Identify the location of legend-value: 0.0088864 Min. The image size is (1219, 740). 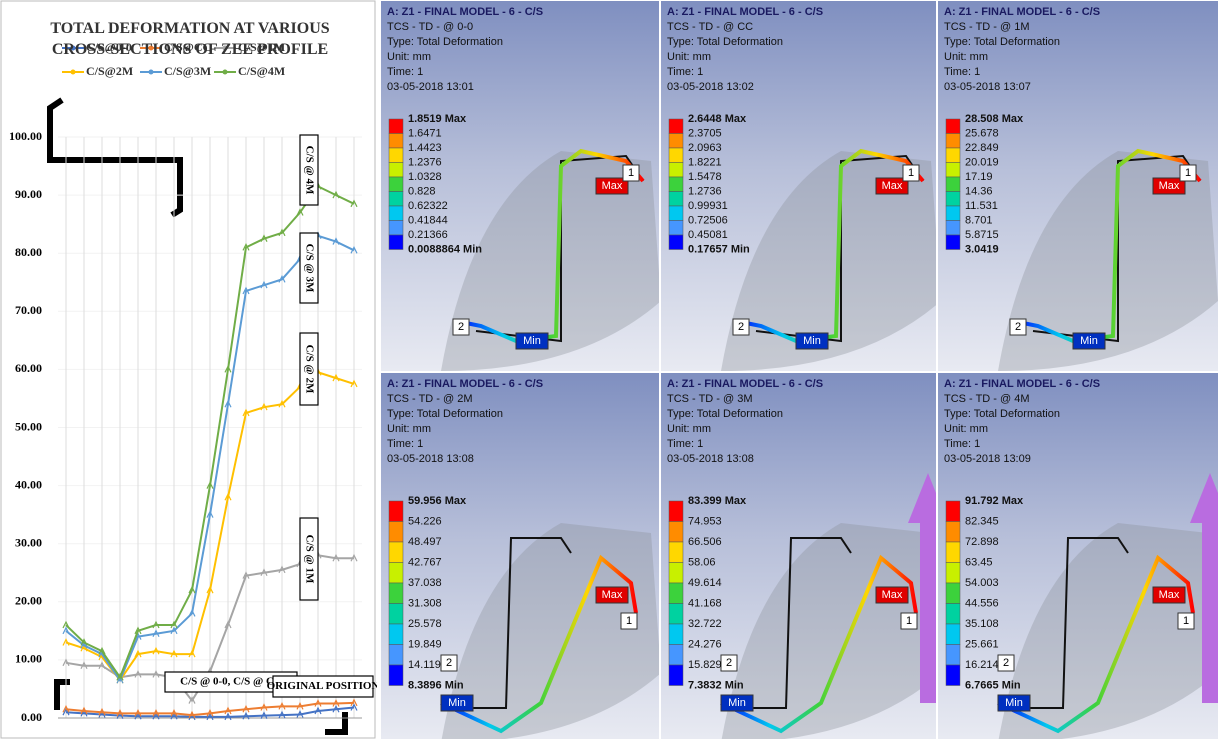
(445, 249).